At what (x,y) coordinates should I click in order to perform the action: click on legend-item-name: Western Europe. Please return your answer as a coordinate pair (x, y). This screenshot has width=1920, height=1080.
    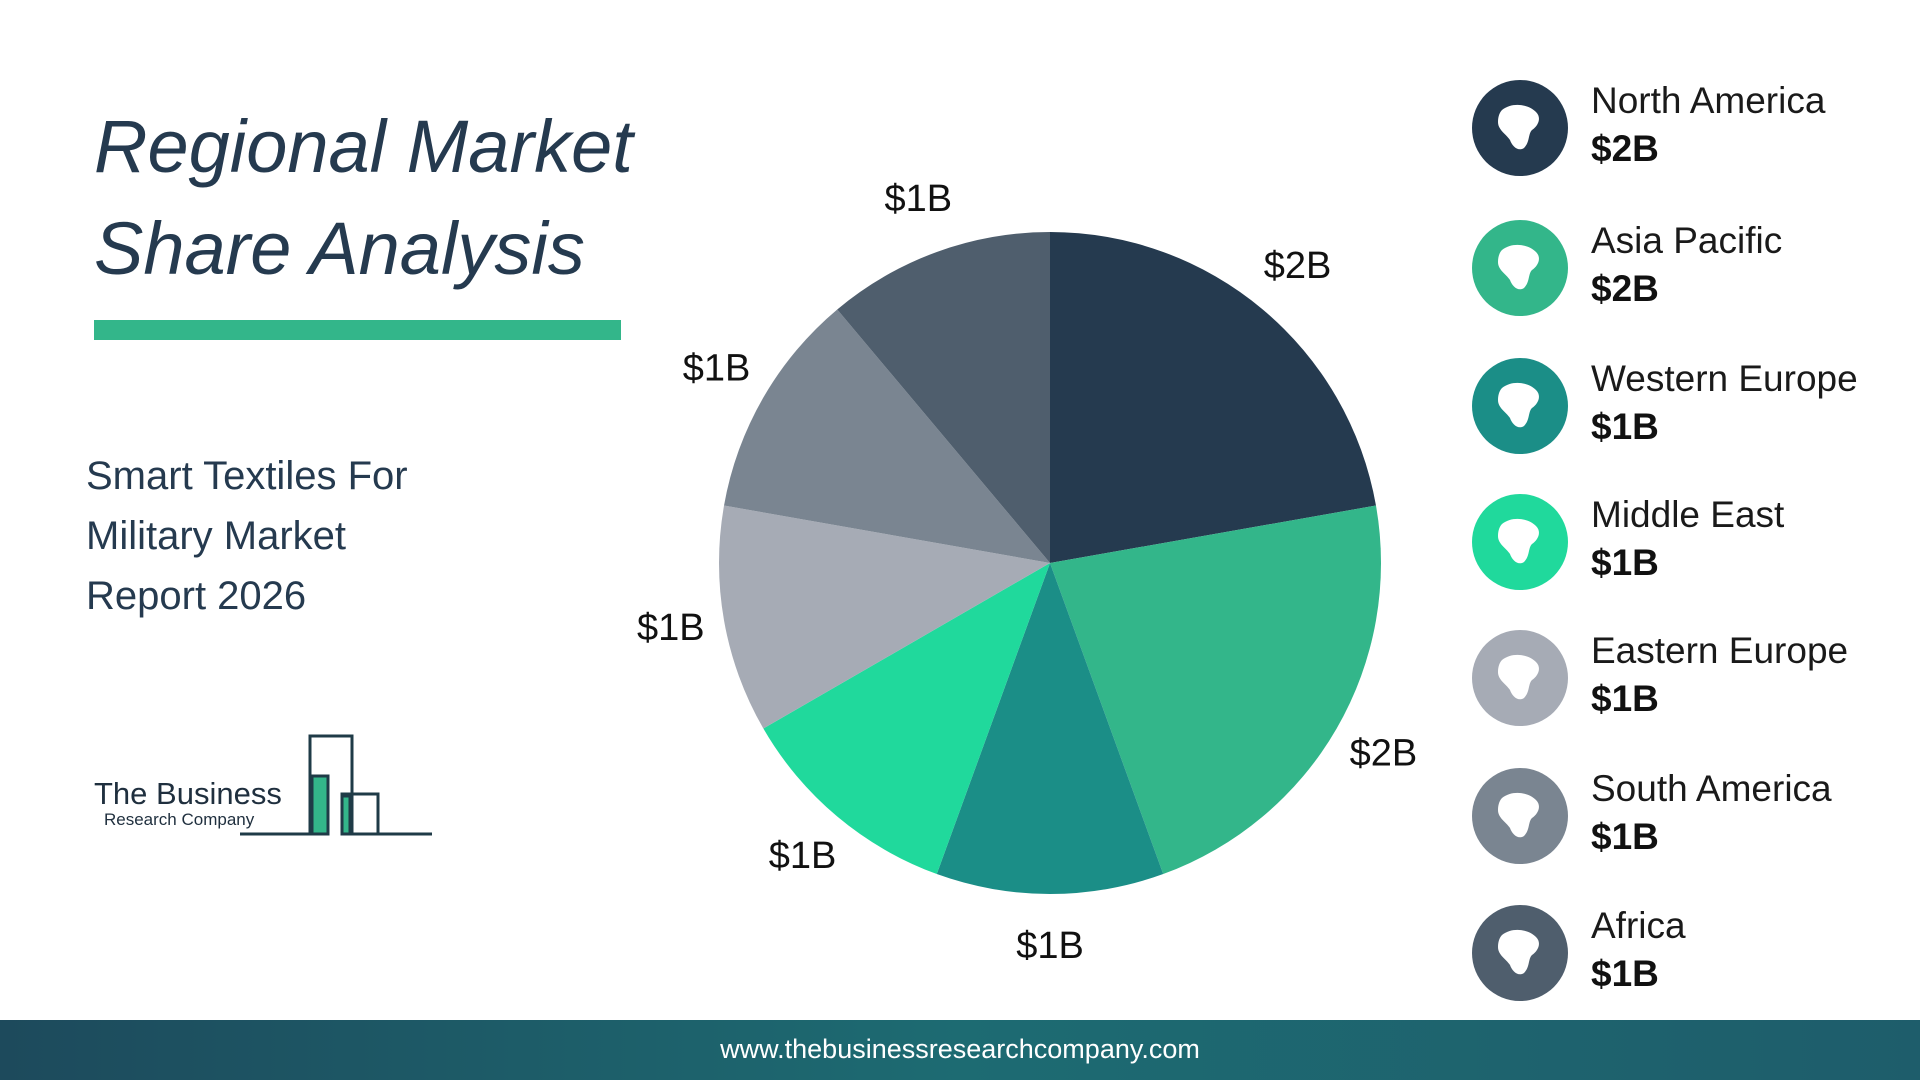
    Looking at the image, I should click on (1724, 378).